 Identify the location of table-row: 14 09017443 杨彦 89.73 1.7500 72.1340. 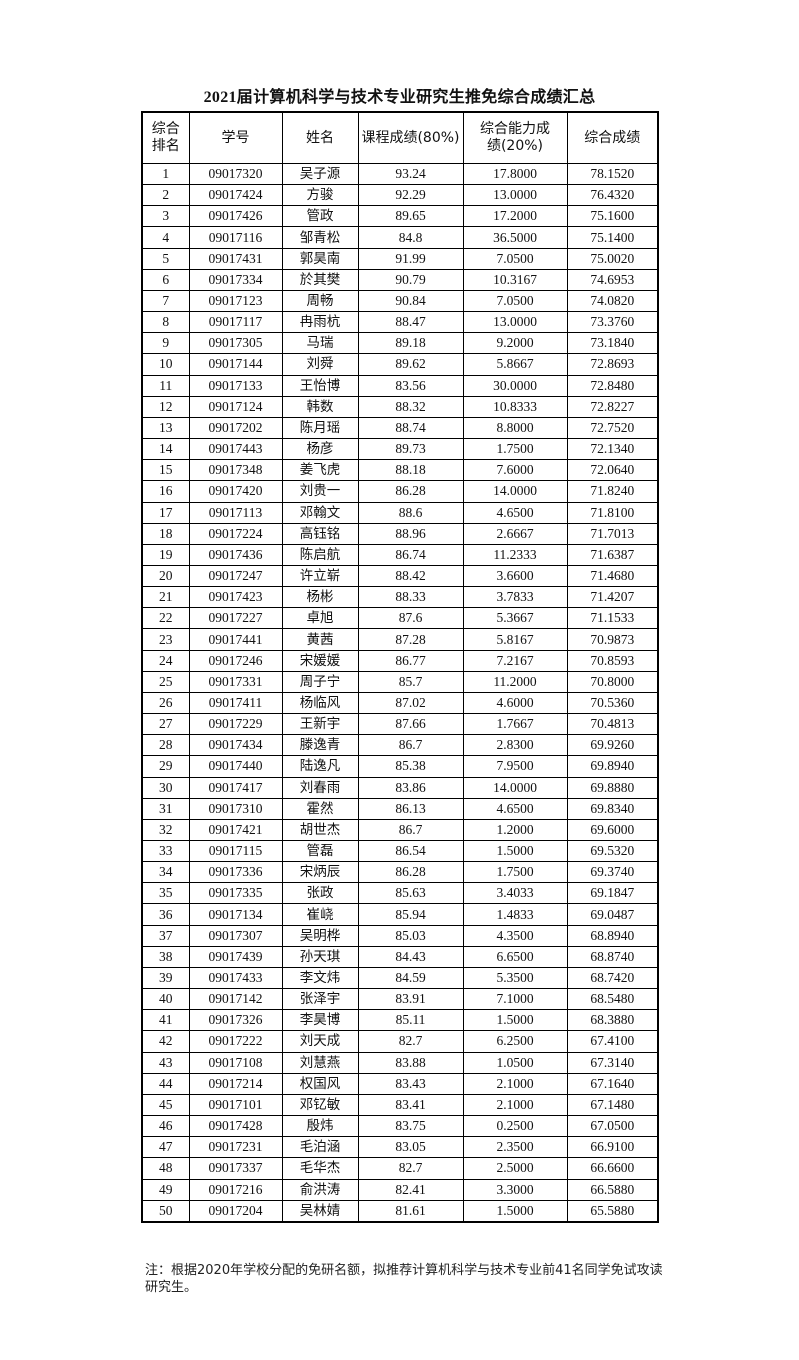
(400, 449).